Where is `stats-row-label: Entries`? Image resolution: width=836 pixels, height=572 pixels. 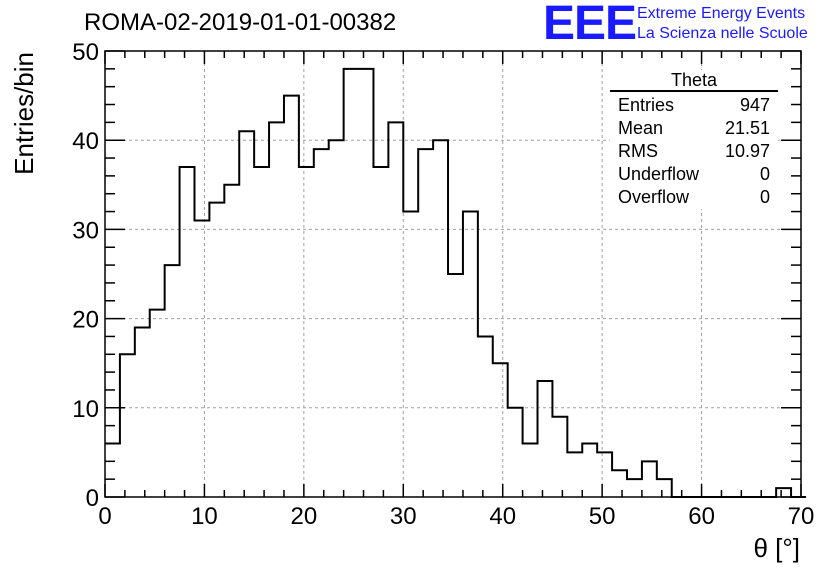
stats-row-label: Entries is located at coordinates (646, 105).